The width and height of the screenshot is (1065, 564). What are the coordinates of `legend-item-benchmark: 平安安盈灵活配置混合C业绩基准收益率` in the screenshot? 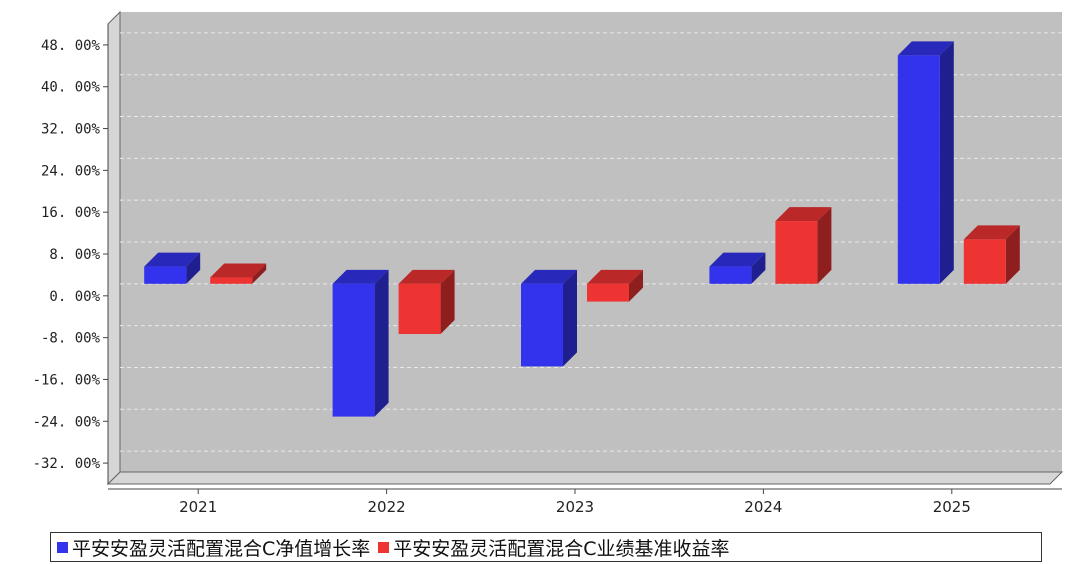 It's located at (554, 547).